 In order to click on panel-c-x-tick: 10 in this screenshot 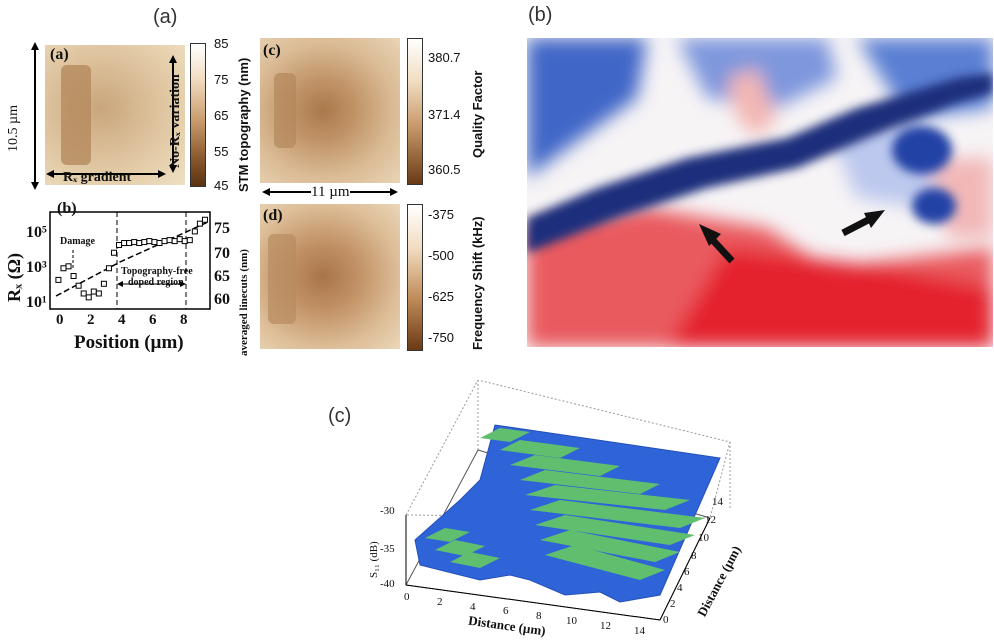, I will do `click(571, 621)`.